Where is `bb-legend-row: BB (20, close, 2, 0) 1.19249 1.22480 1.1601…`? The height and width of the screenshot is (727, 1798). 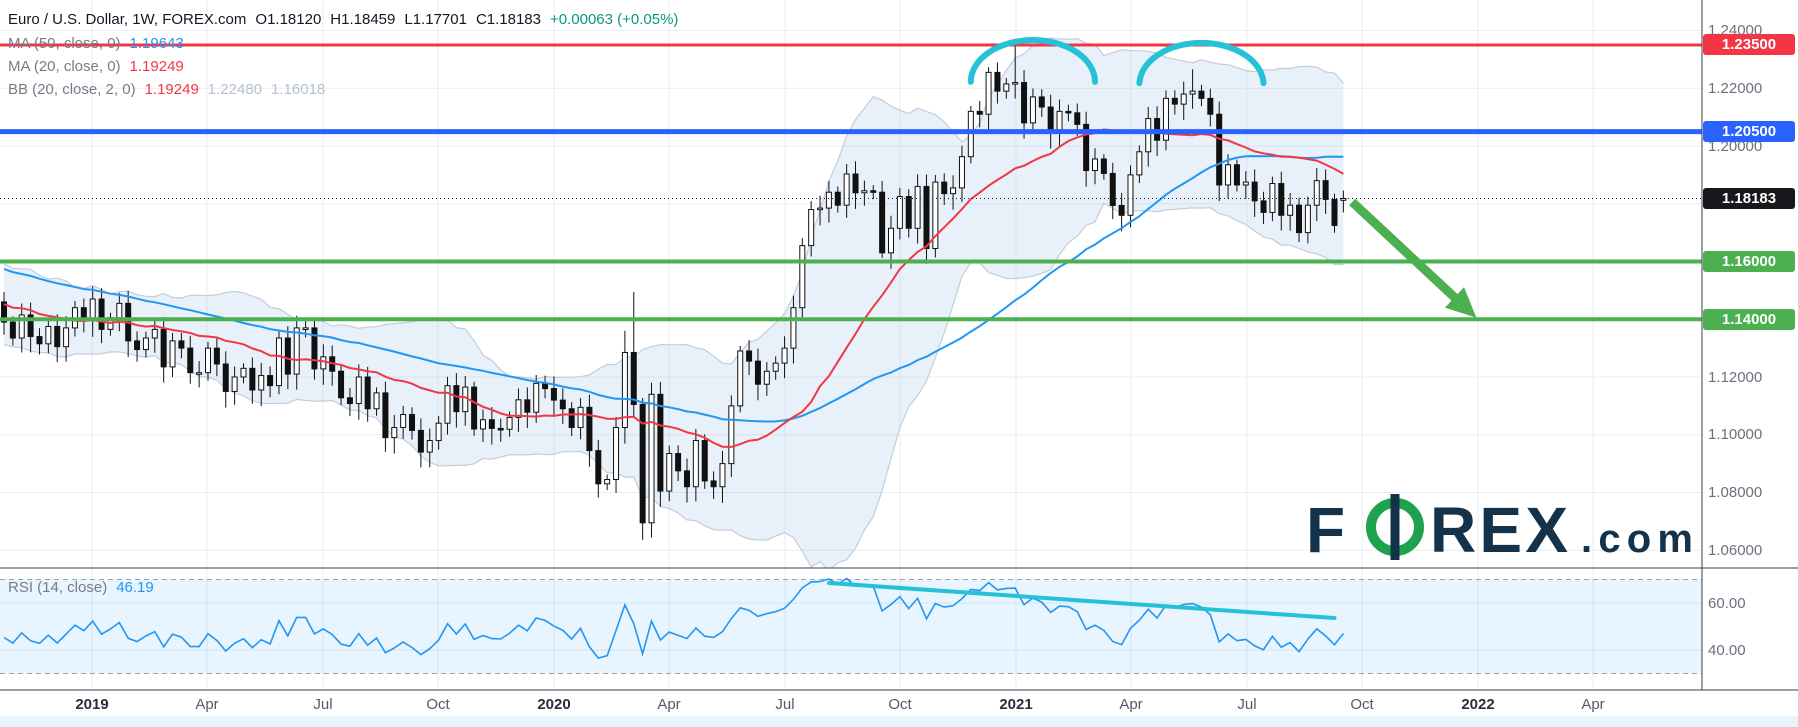
bb-legend-row: BB (20, close, 2, 0) 1.19249 1.22480 1.1601… is located at coordinates (171, 90).